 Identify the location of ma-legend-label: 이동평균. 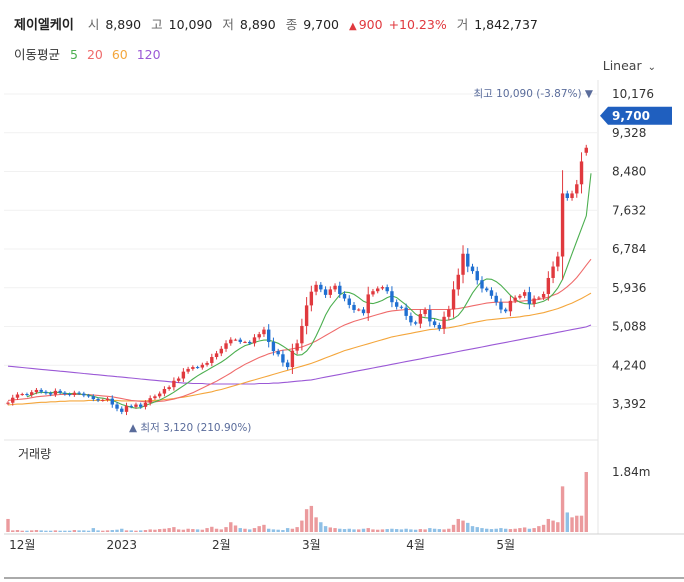
(37, 54).